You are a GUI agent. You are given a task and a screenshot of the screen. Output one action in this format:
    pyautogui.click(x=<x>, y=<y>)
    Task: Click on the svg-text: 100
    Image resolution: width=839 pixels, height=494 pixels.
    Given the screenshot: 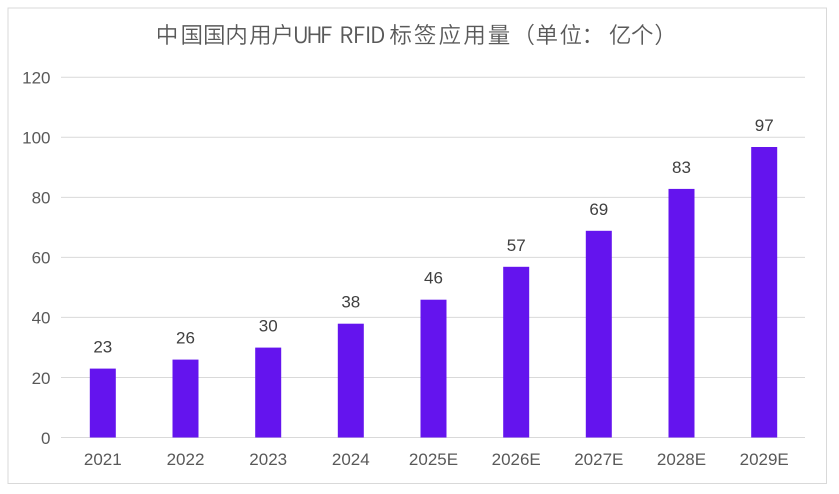 What is the action you would take?
    pyautogui.click(x=36, y=138)
    